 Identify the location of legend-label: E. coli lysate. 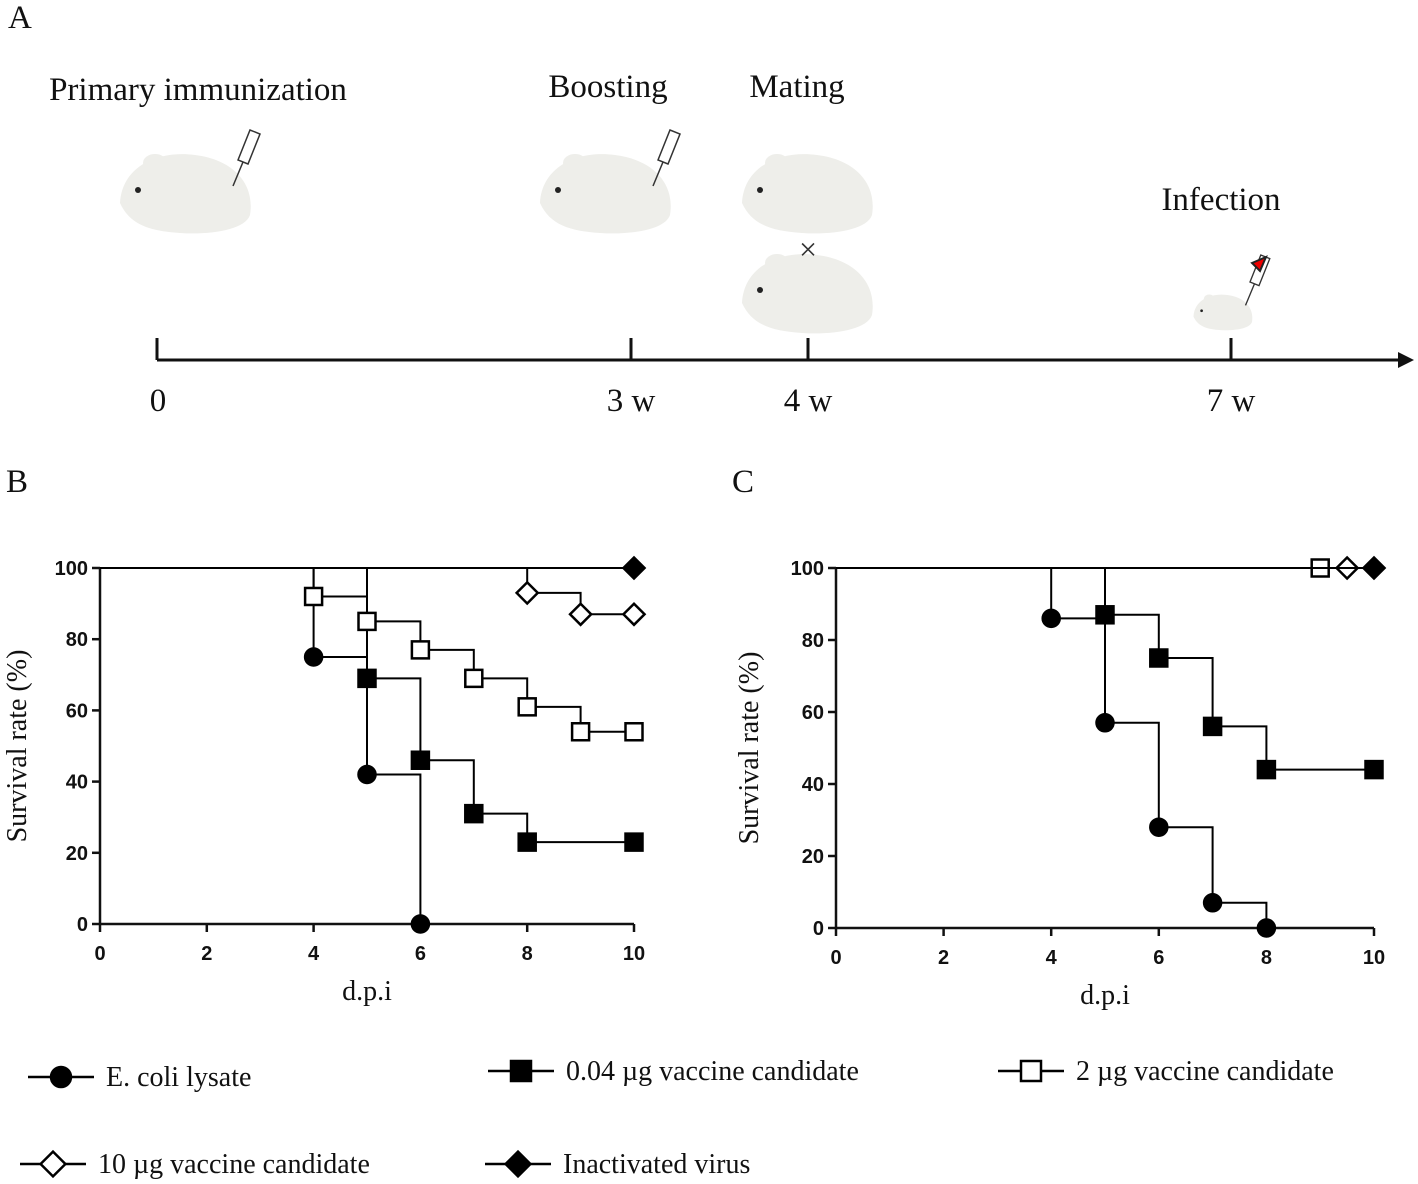
(178, 1077).